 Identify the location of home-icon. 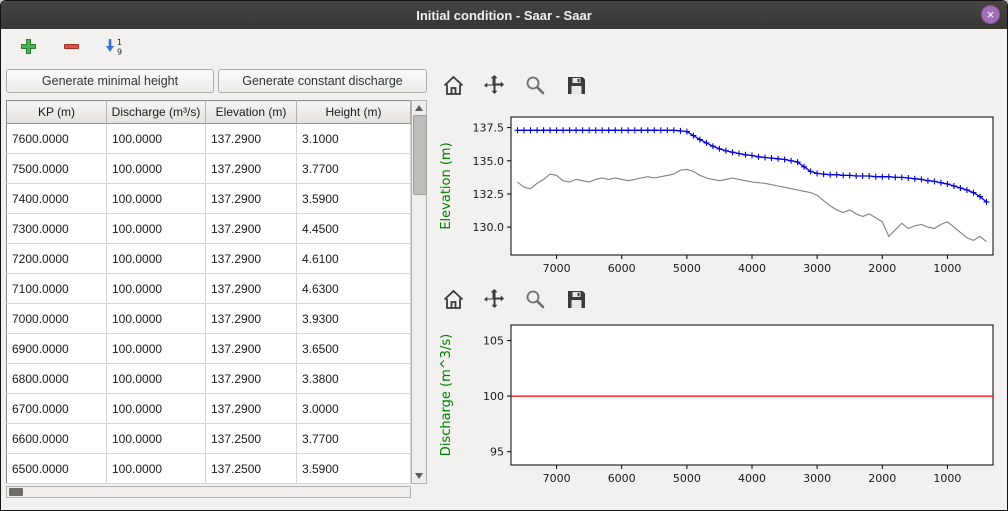
(453, 299).